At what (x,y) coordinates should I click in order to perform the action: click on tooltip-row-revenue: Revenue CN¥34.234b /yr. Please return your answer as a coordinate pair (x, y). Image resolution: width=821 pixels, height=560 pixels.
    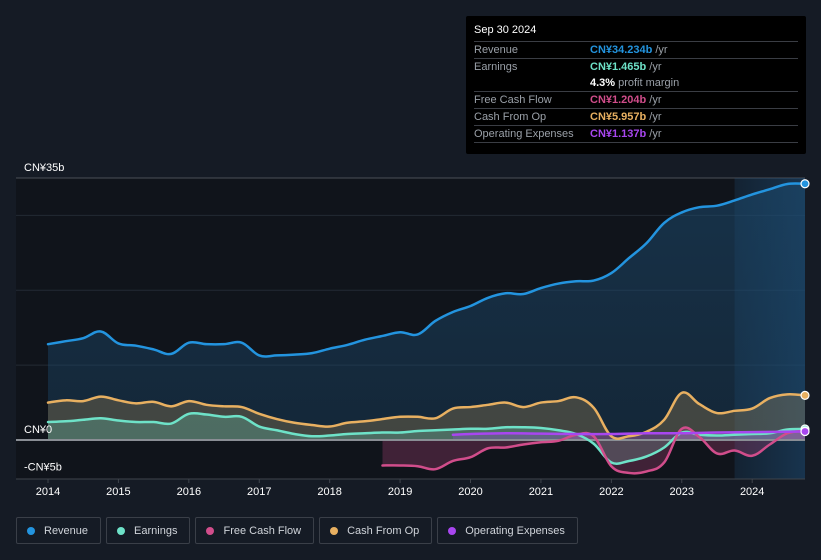
    Looking at the image, I should click on (636, 49).